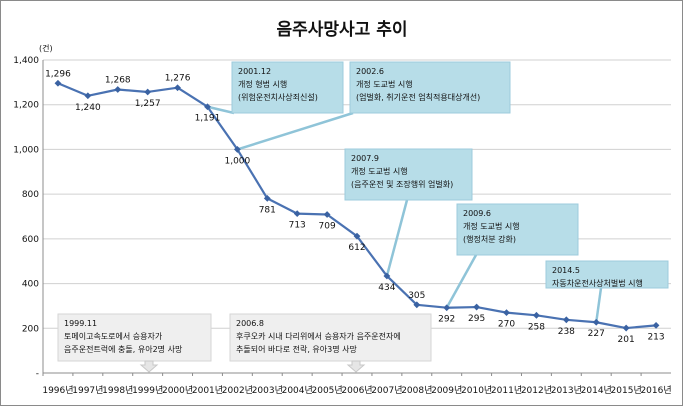 The width and height of the screenshot is (683, 407). I want to click on x-tick-label: 1996년, so click(57, 390).